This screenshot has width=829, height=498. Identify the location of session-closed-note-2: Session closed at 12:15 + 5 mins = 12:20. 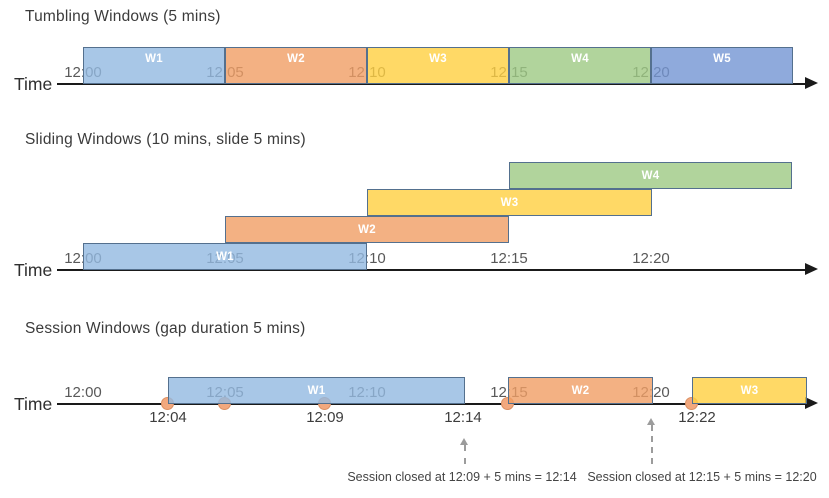
(702, 477).